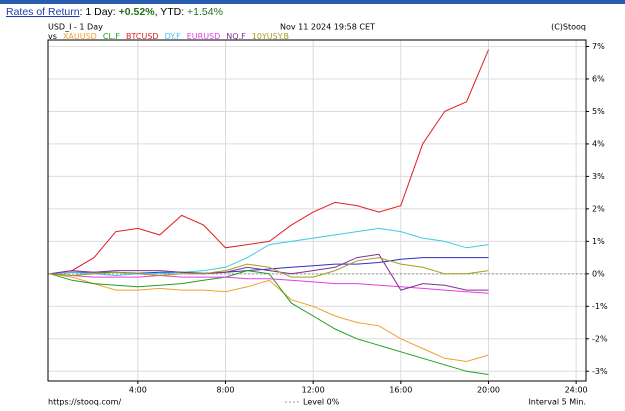 The image size is (625, 411). Describe the element at coordinates (488, 390) in the screenshot. I see `x-tick-label: 20:00` at that location.